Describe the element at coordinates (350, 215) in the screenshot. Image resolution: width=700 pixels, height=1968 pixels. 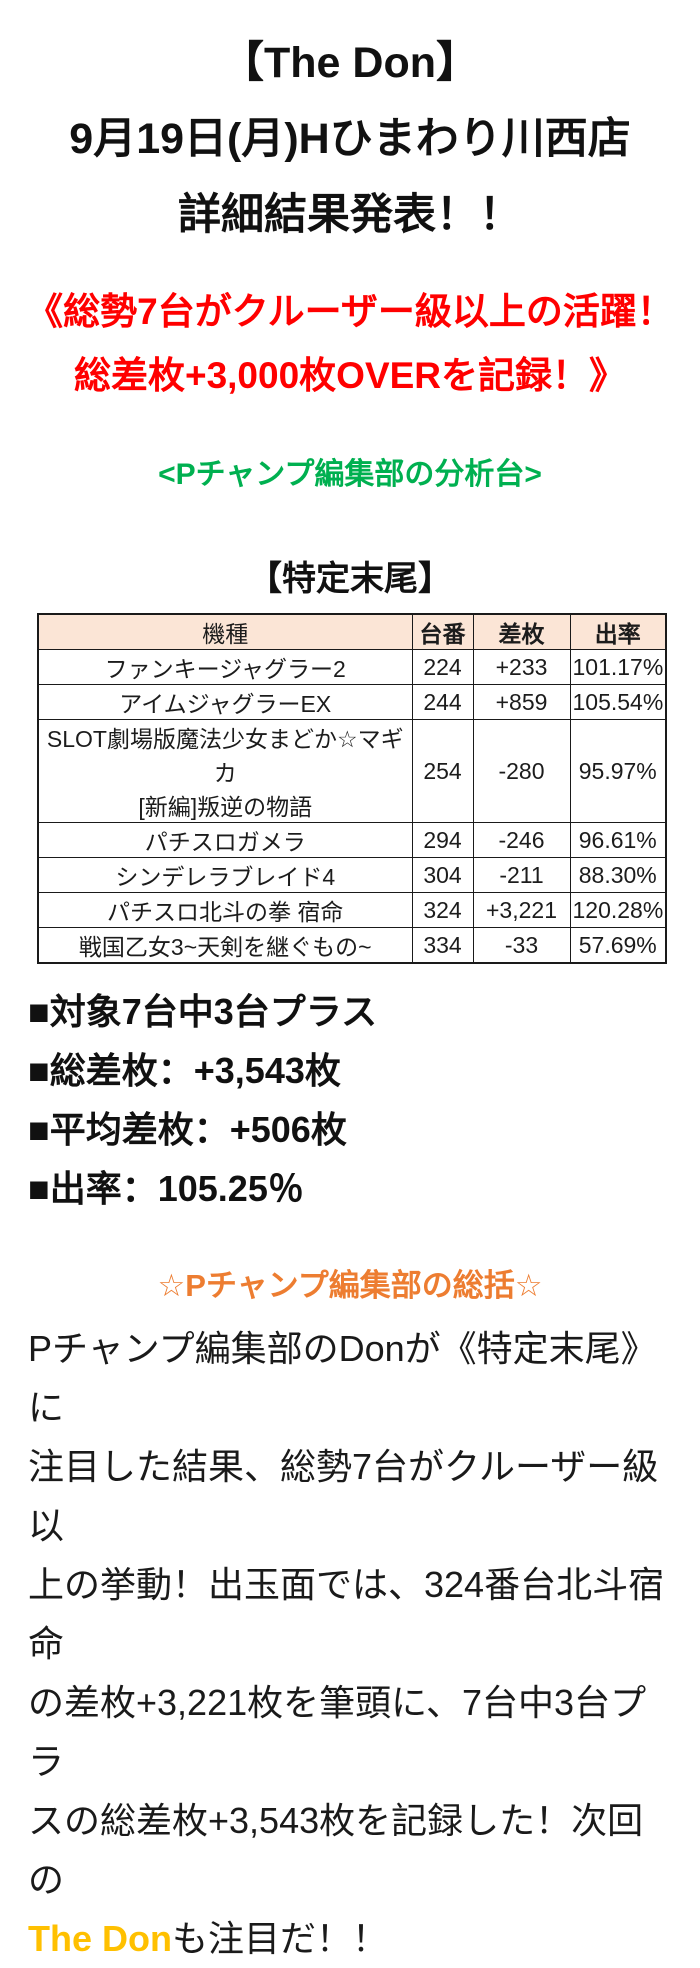
I see `page-title-line-3: 詳細結果発表！！` at that location.